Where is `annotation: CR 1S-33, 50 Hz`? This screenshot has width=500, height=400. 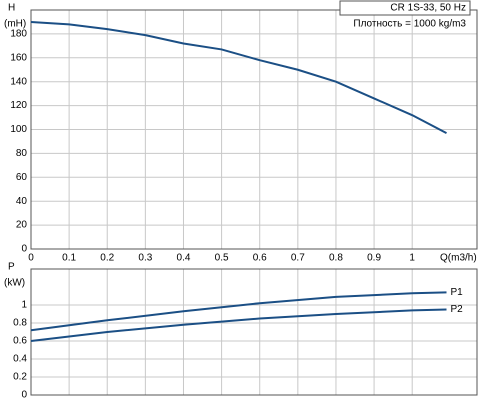
annotation: CR 1S-33, 50 Hz is located at coordinates (428, 8).